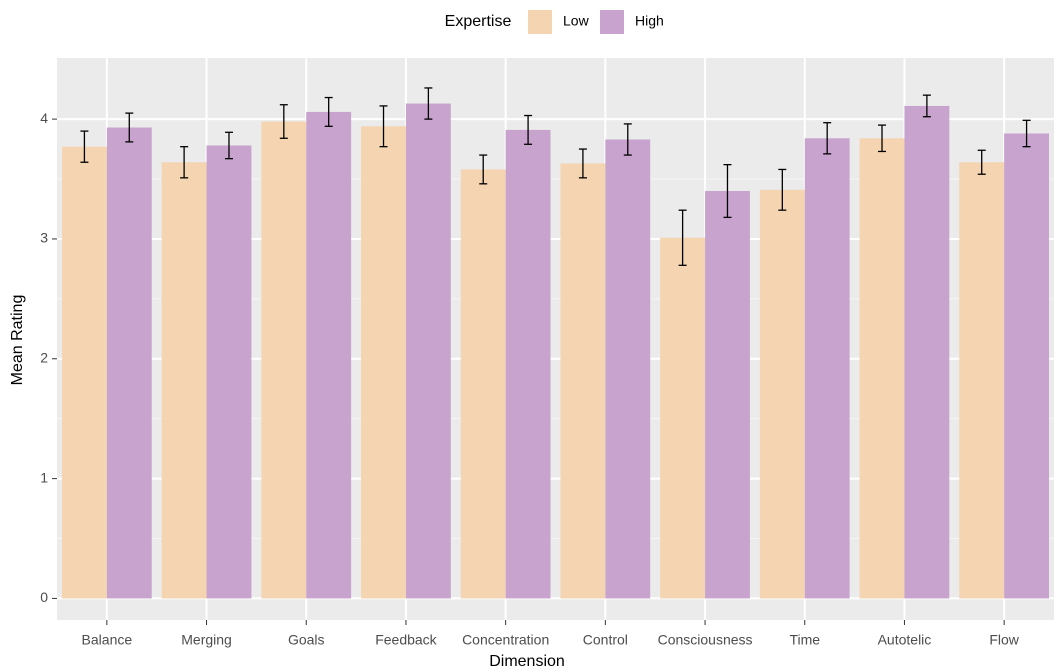 The height and width of the screenshot is (672, 1054). I want to click on x-axis-title: Dimension, so click(527, 661).